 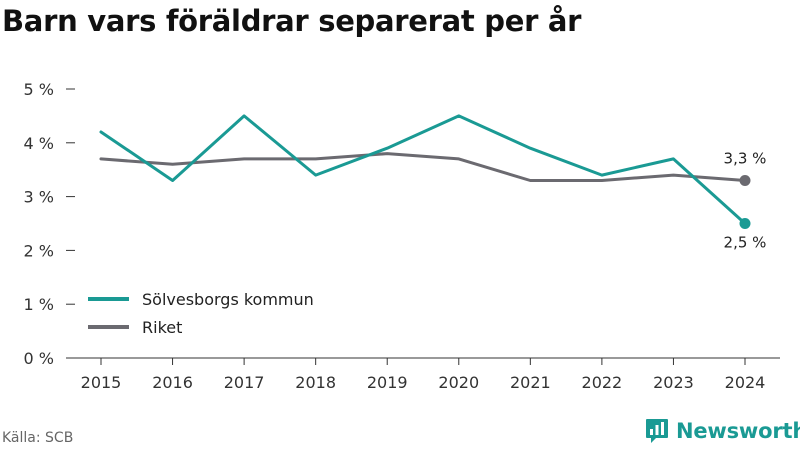 What do you see at coordinates (172, 382) in the screenshot?
I see `x-tick-label: 2016` at bounding box center [172, 382].